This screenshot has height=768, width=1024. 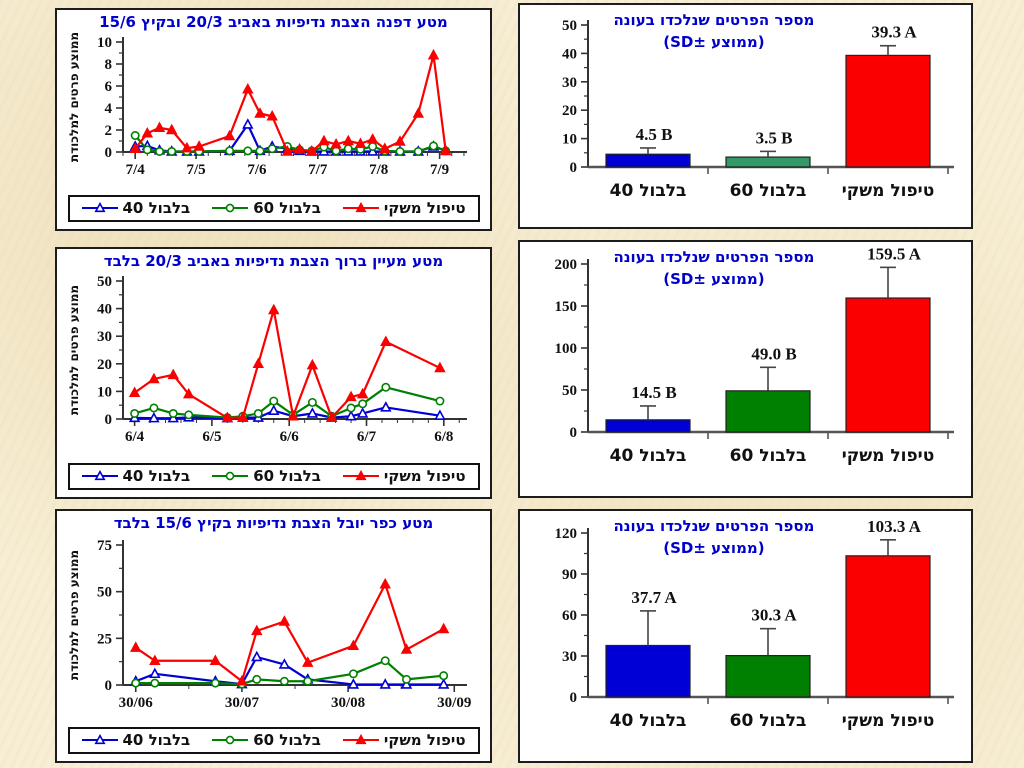 I want to click on svg-text: 7/7, so click(x=318, y=170).